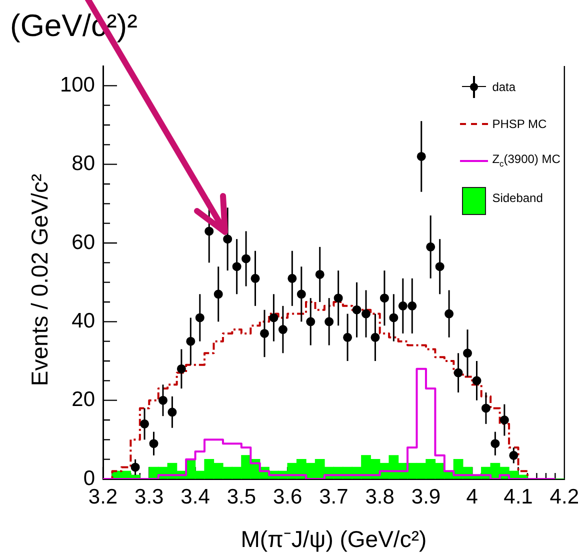 This screenshot has width=585, height=560. Describe the element at coordinates (519, 123) in the screenshot. I see `legend-label: PHSP MC` at that location.